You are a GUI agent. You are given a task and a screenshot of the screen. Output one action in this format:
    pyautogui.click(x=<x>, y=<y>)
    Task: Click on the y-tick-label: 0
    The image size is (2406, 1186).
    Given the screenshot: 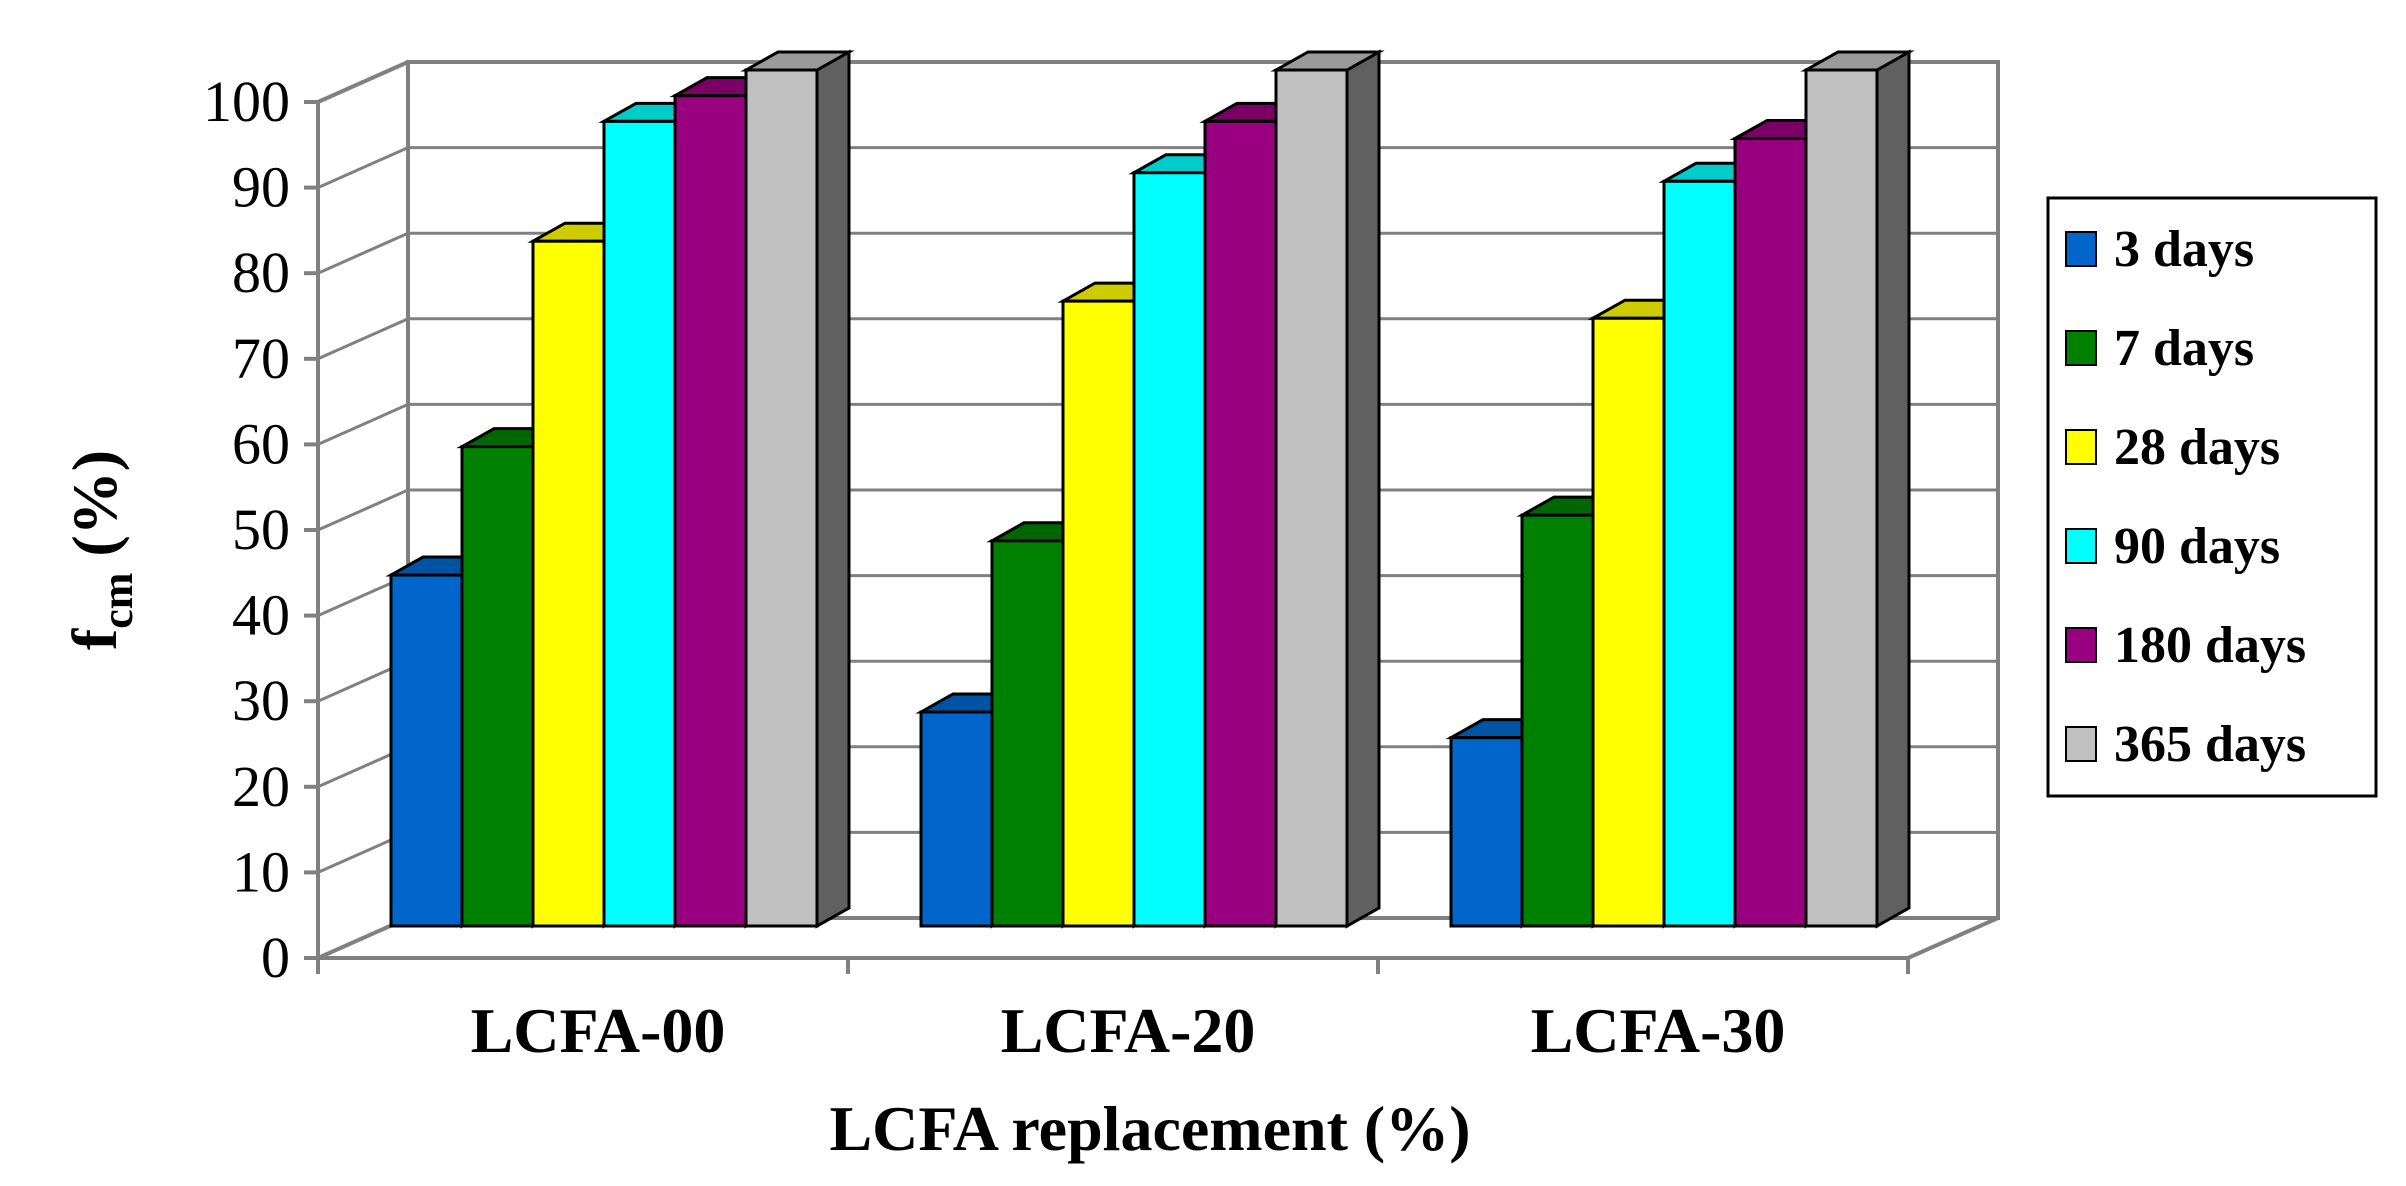 What is the action you would take?
    pyautogui.click(x=275, y=957)
    